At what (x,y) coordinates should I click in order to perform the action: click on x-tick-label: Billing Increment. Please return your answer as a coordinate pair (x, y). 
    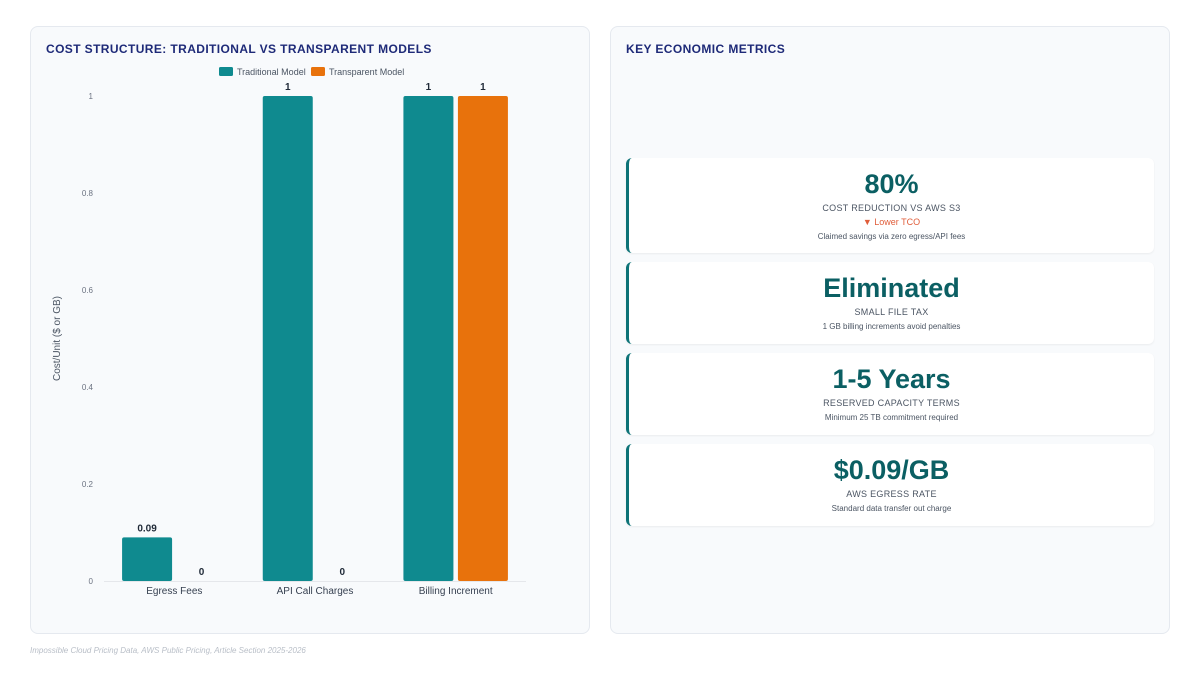
    Looking at the image, I should click on (456, 591).